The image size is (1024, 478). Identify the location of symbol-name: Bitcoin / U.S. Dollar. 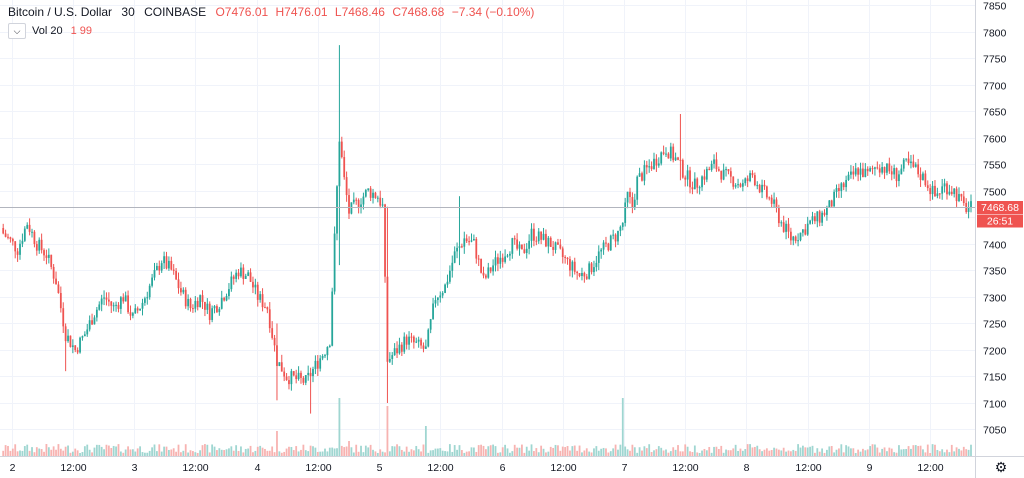
(60, 12).